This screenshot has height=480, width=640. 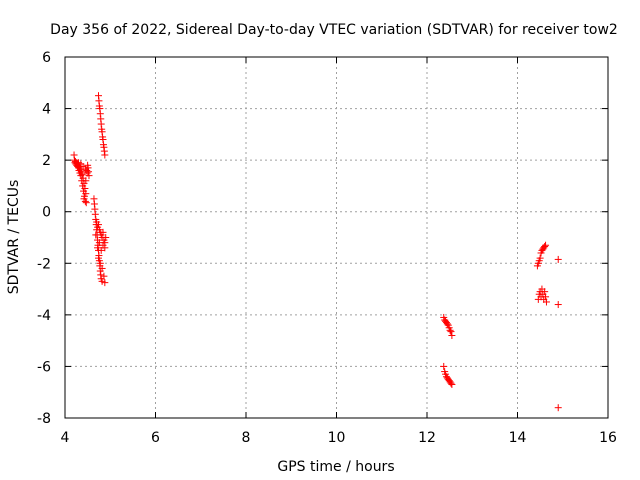 I want to click on x-axis-label: GPS time / hours, so click(x=335, y=467).